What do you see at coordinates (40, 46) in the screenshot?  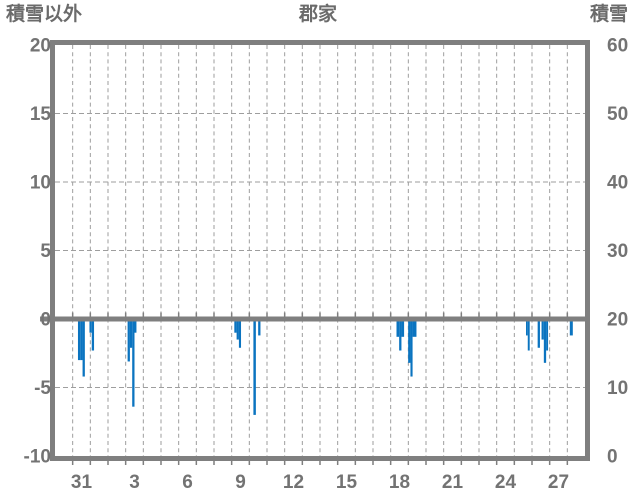 I see `left-axis-tick-label: 20` at bounding box center [40, 46].